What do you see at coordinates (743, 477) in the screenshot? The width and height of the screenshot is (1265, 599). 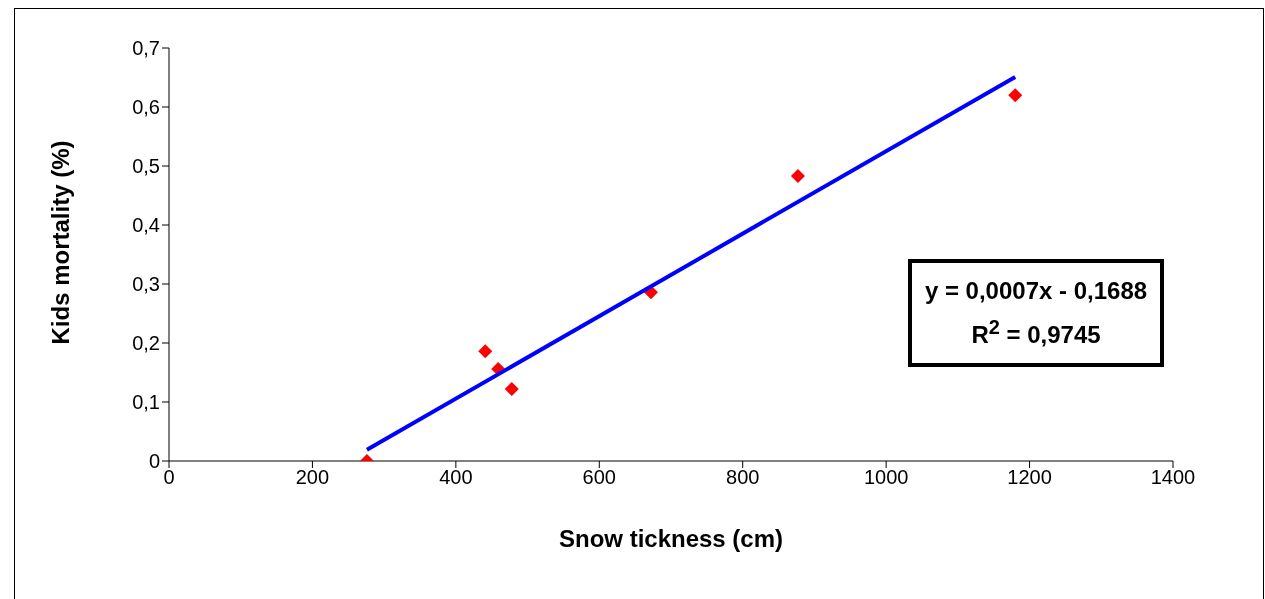 I see `x-tick-label: 800` at bounding box center [743, 477].